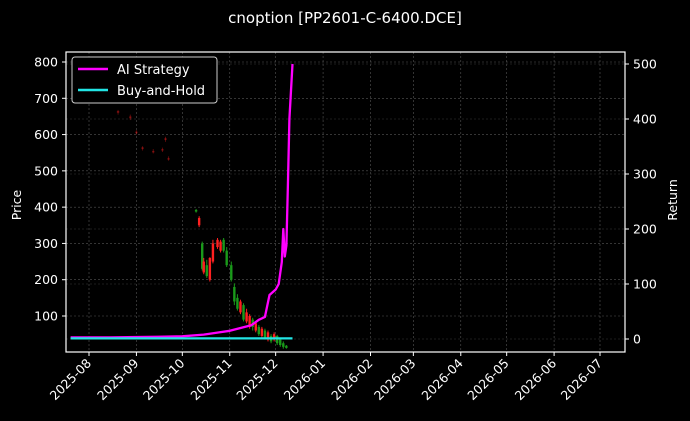  I want to click on y-right-tick-label: 0, so click(637, 339).